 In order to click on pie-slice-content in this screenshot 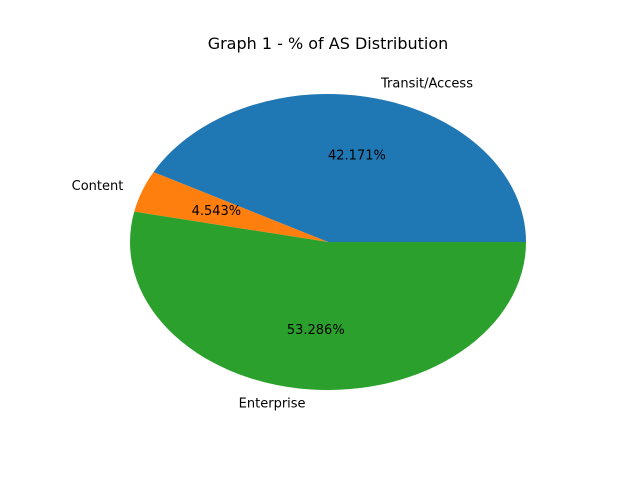, I will do `click(231, 207)`.